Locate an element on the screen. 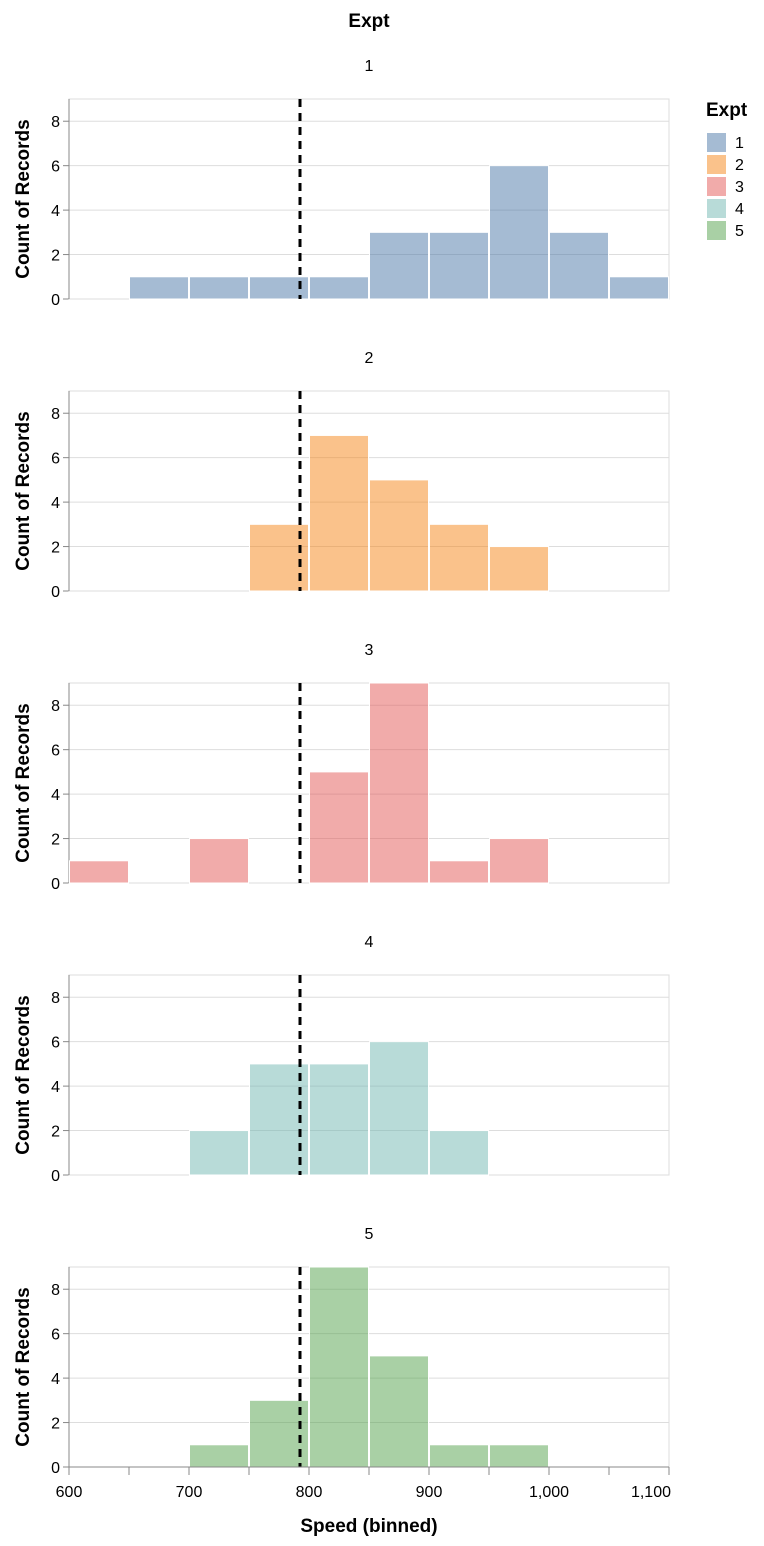 This screenshot has width=764, height=1546. legend-label: 5 is located at coordinates (739, 231).